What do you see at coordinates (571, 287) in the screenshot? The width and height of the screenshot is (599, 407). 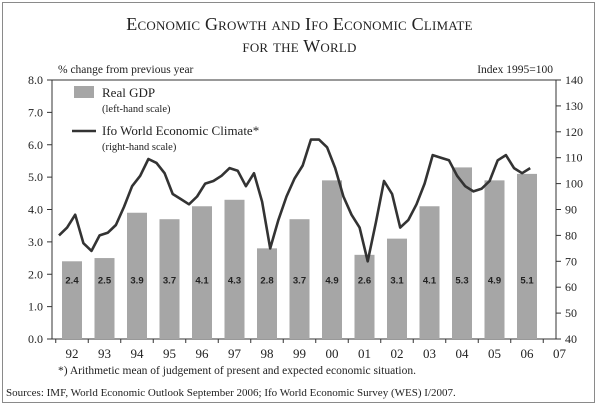 I see `right-axis-tick-label: 60` at bounding box center [571, 287].